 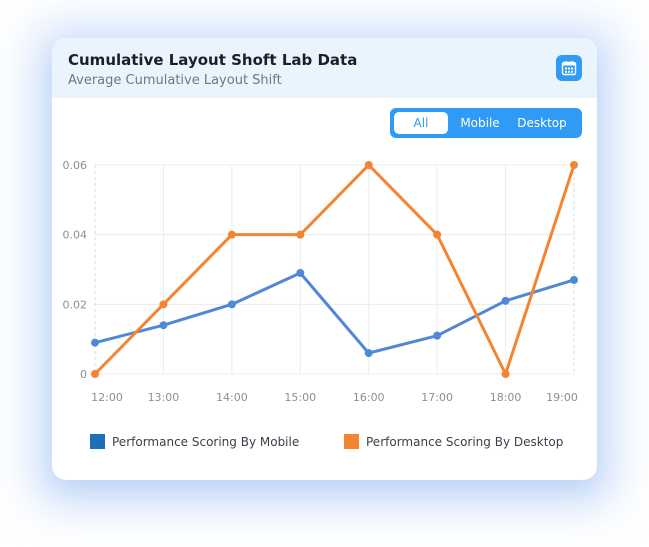 What do you see at coordinates (164, 397) in the screenshot?
I see `x-tick-label: 13:00` at bounding box center [164, 397].